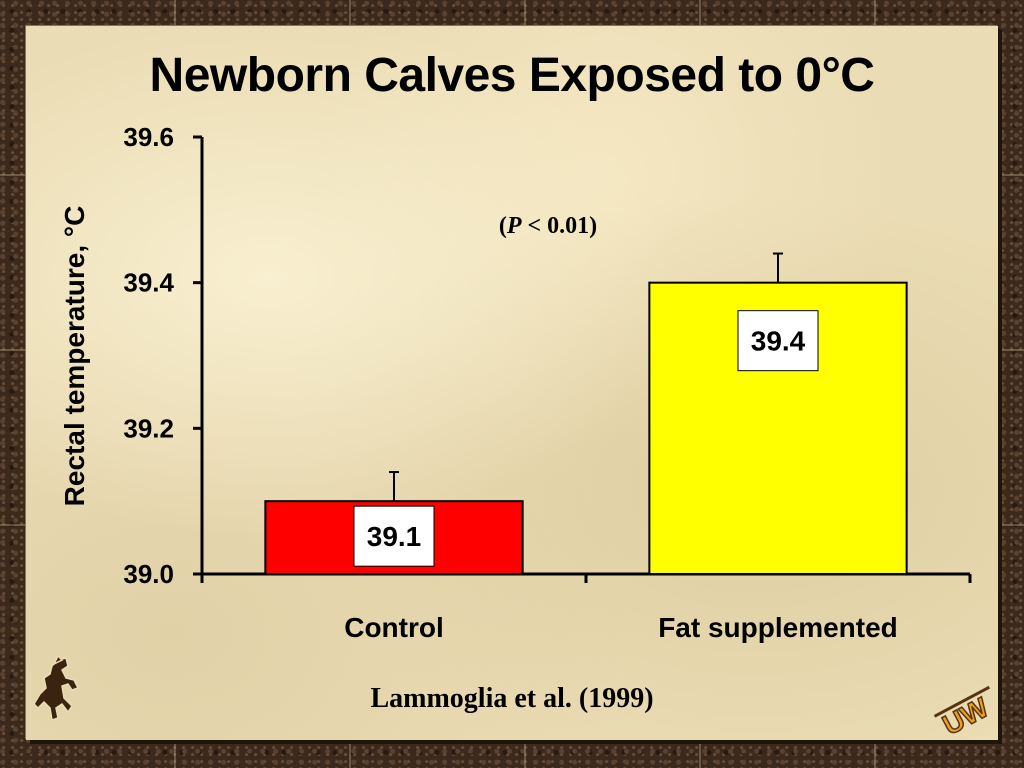 Image resolution: width=1024 pixels, height=768 pixels. What do you see at coordinates (148, 574) in the screenshot?
I see `y-tick-label: 39.0` at bounding box center [148, 574].